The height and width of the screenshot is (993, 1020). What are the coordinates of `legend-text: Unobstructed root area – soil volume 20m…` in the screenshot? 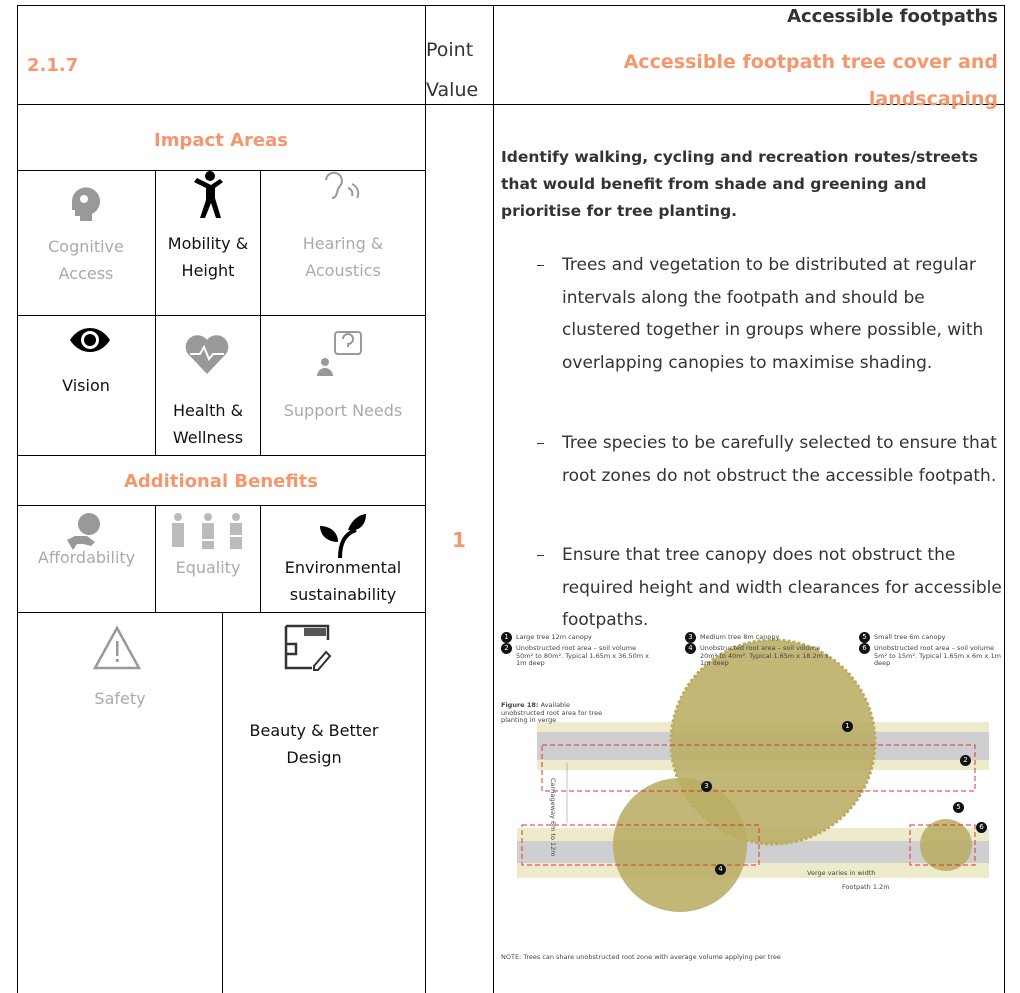 It's located at (764, 655).